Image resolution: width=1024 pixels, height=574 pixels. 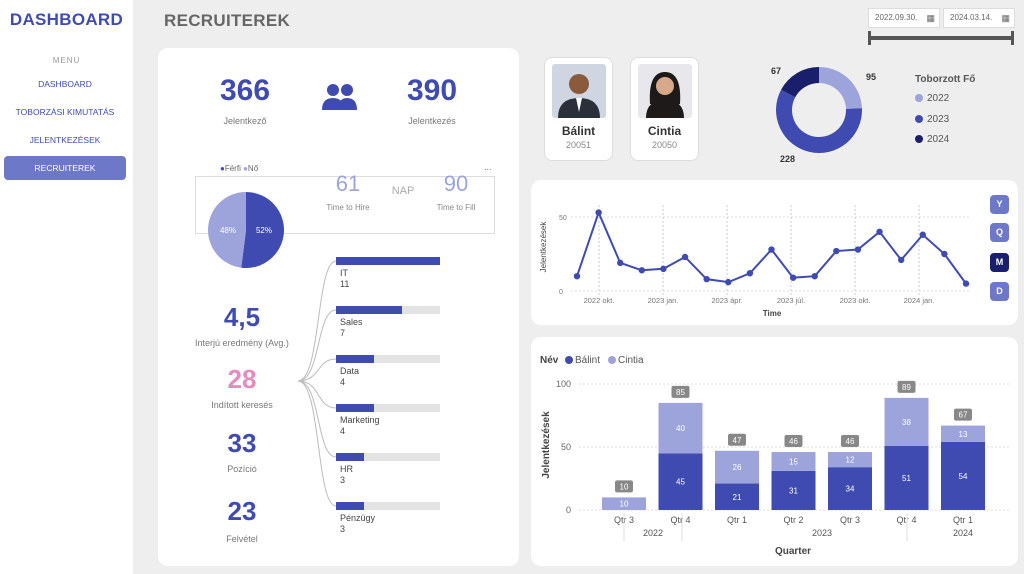 What do you see at coordinates (403, 191) in the screenshot?
I see `nap-label: NAP` at bounding box center [403, 191].